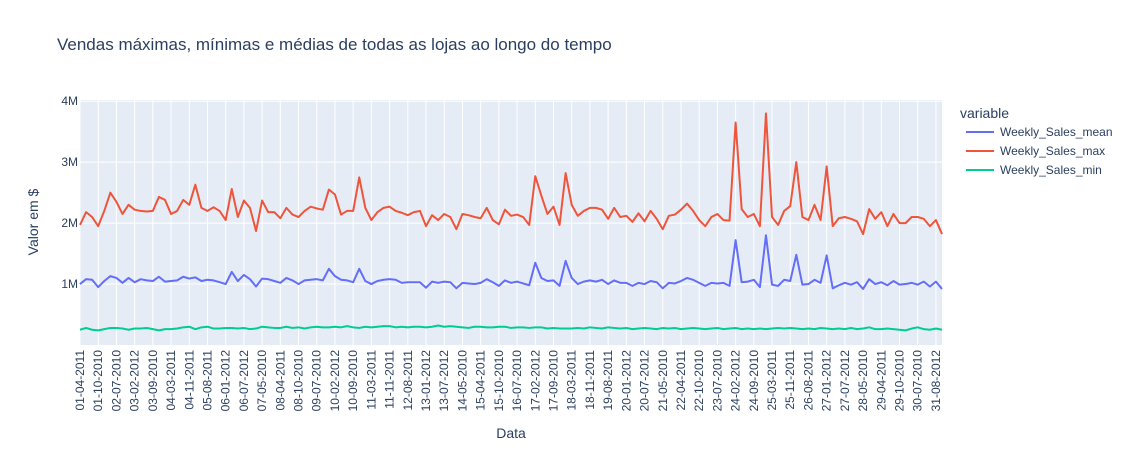  I want to click on x-tick-label: 06-07-2012, so click(244, 381).